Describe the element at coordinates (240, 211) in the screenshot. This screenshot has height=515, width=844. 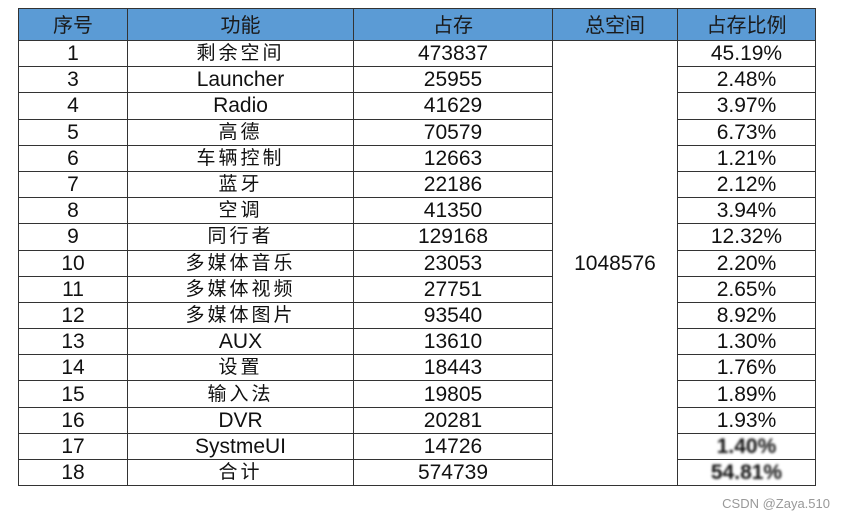
I see `cell-function: 空调` at that location.